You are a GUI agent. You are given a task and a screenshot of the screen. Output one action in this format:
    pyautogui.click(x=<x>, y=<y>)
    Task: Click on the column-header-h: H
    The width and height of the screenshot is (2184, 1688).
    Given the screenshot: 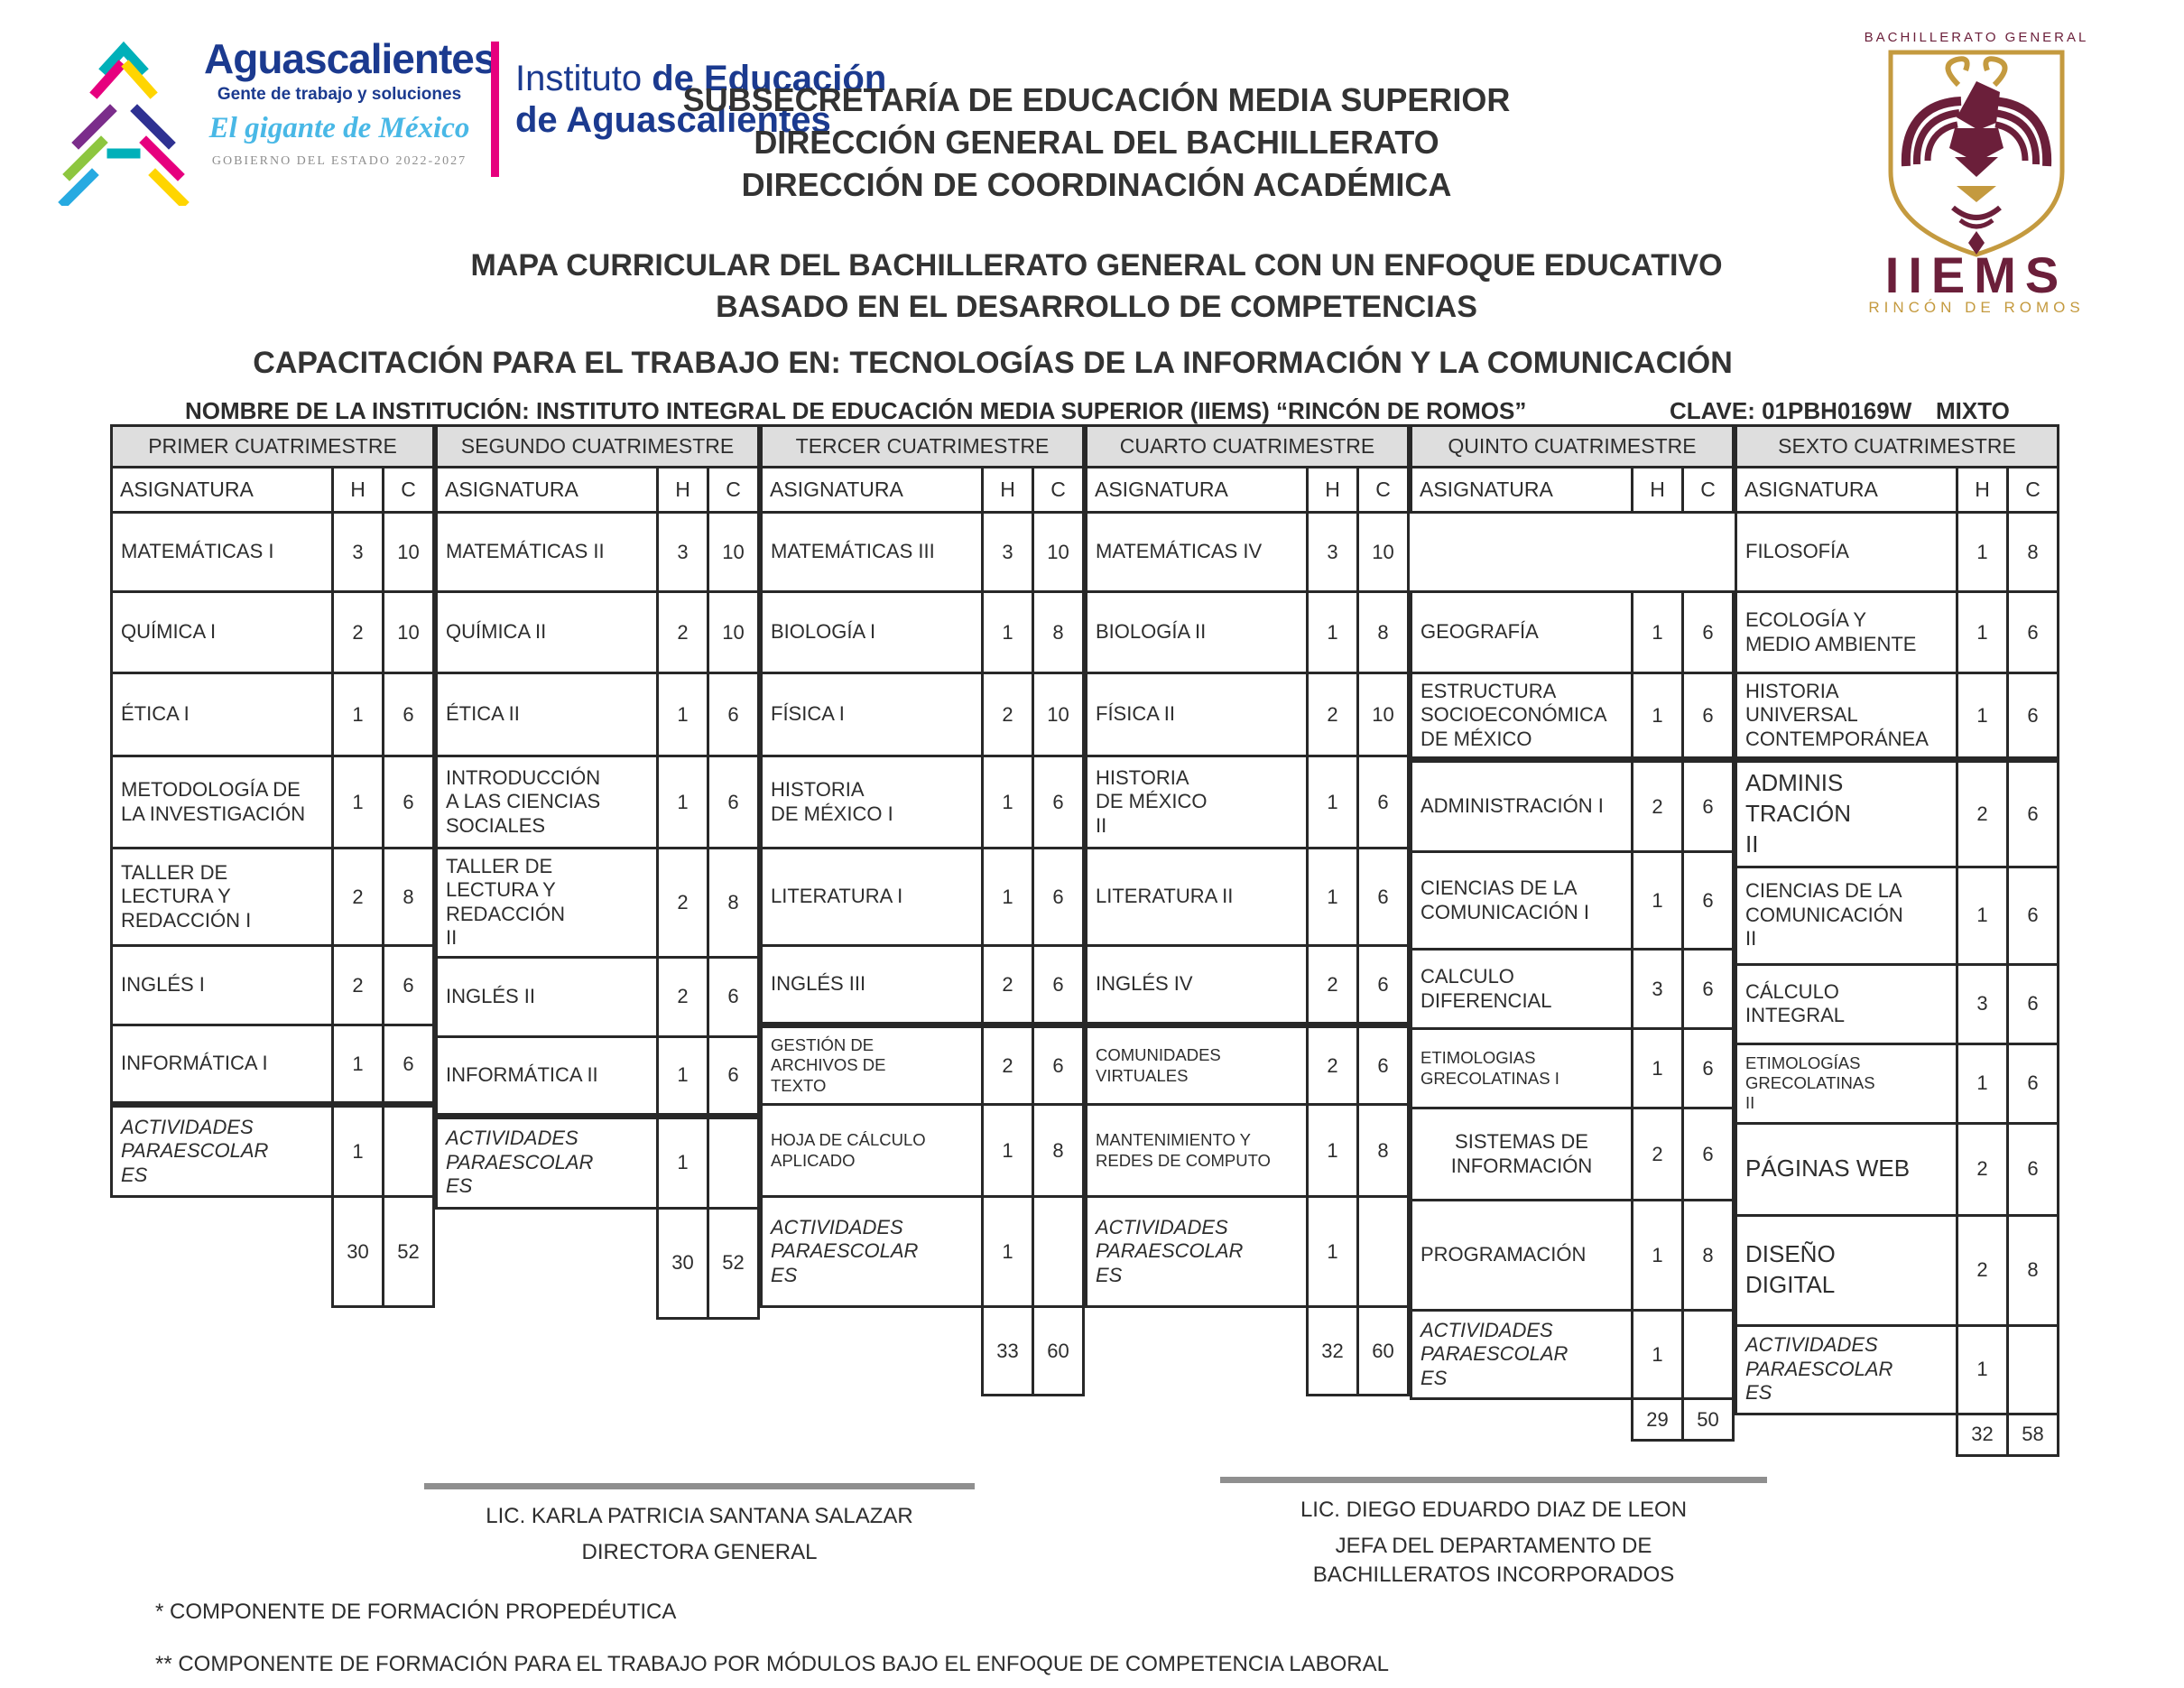 What is the action you would take?
    pyautogui.click(x=1332, y=490)
    